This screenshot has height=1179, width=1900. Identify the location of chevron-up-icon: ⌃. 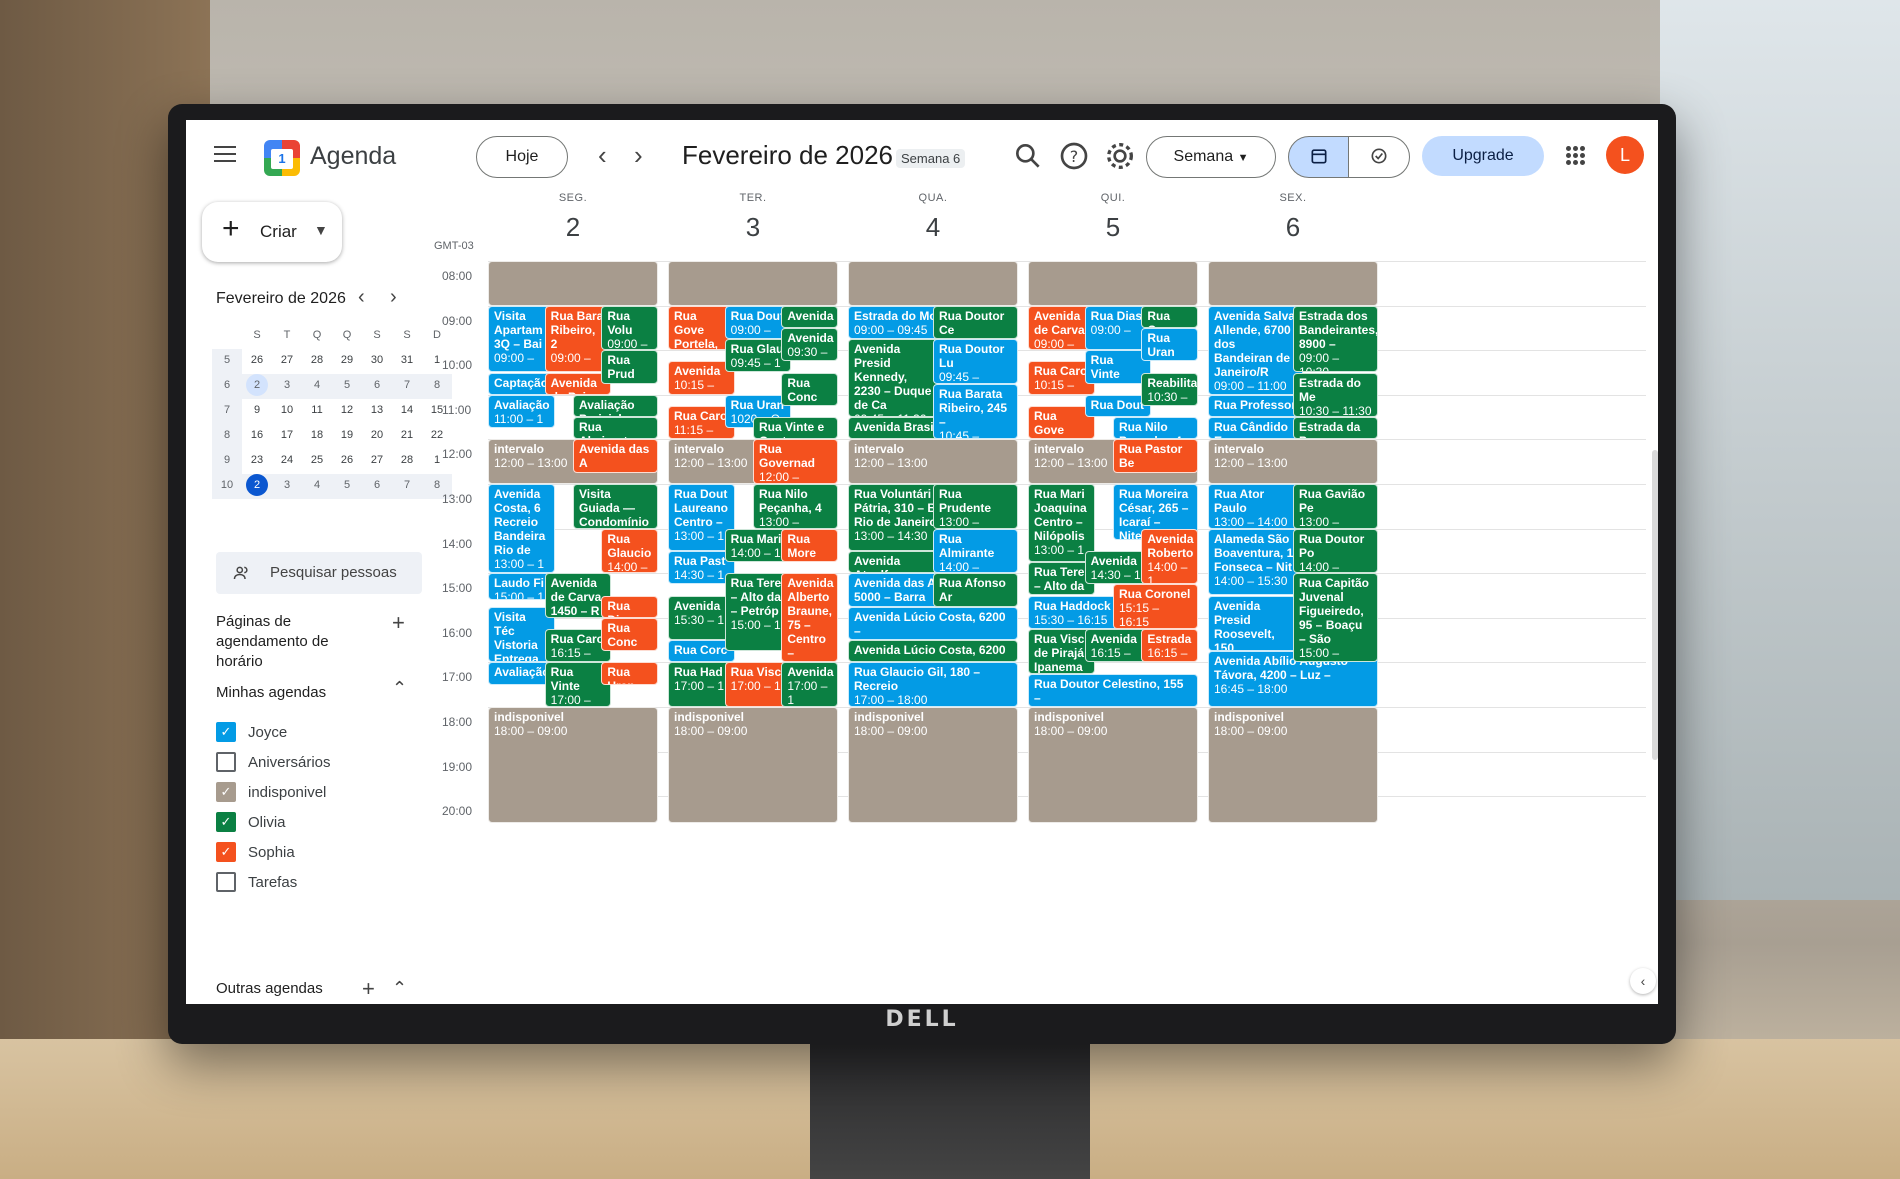
(400, 988).